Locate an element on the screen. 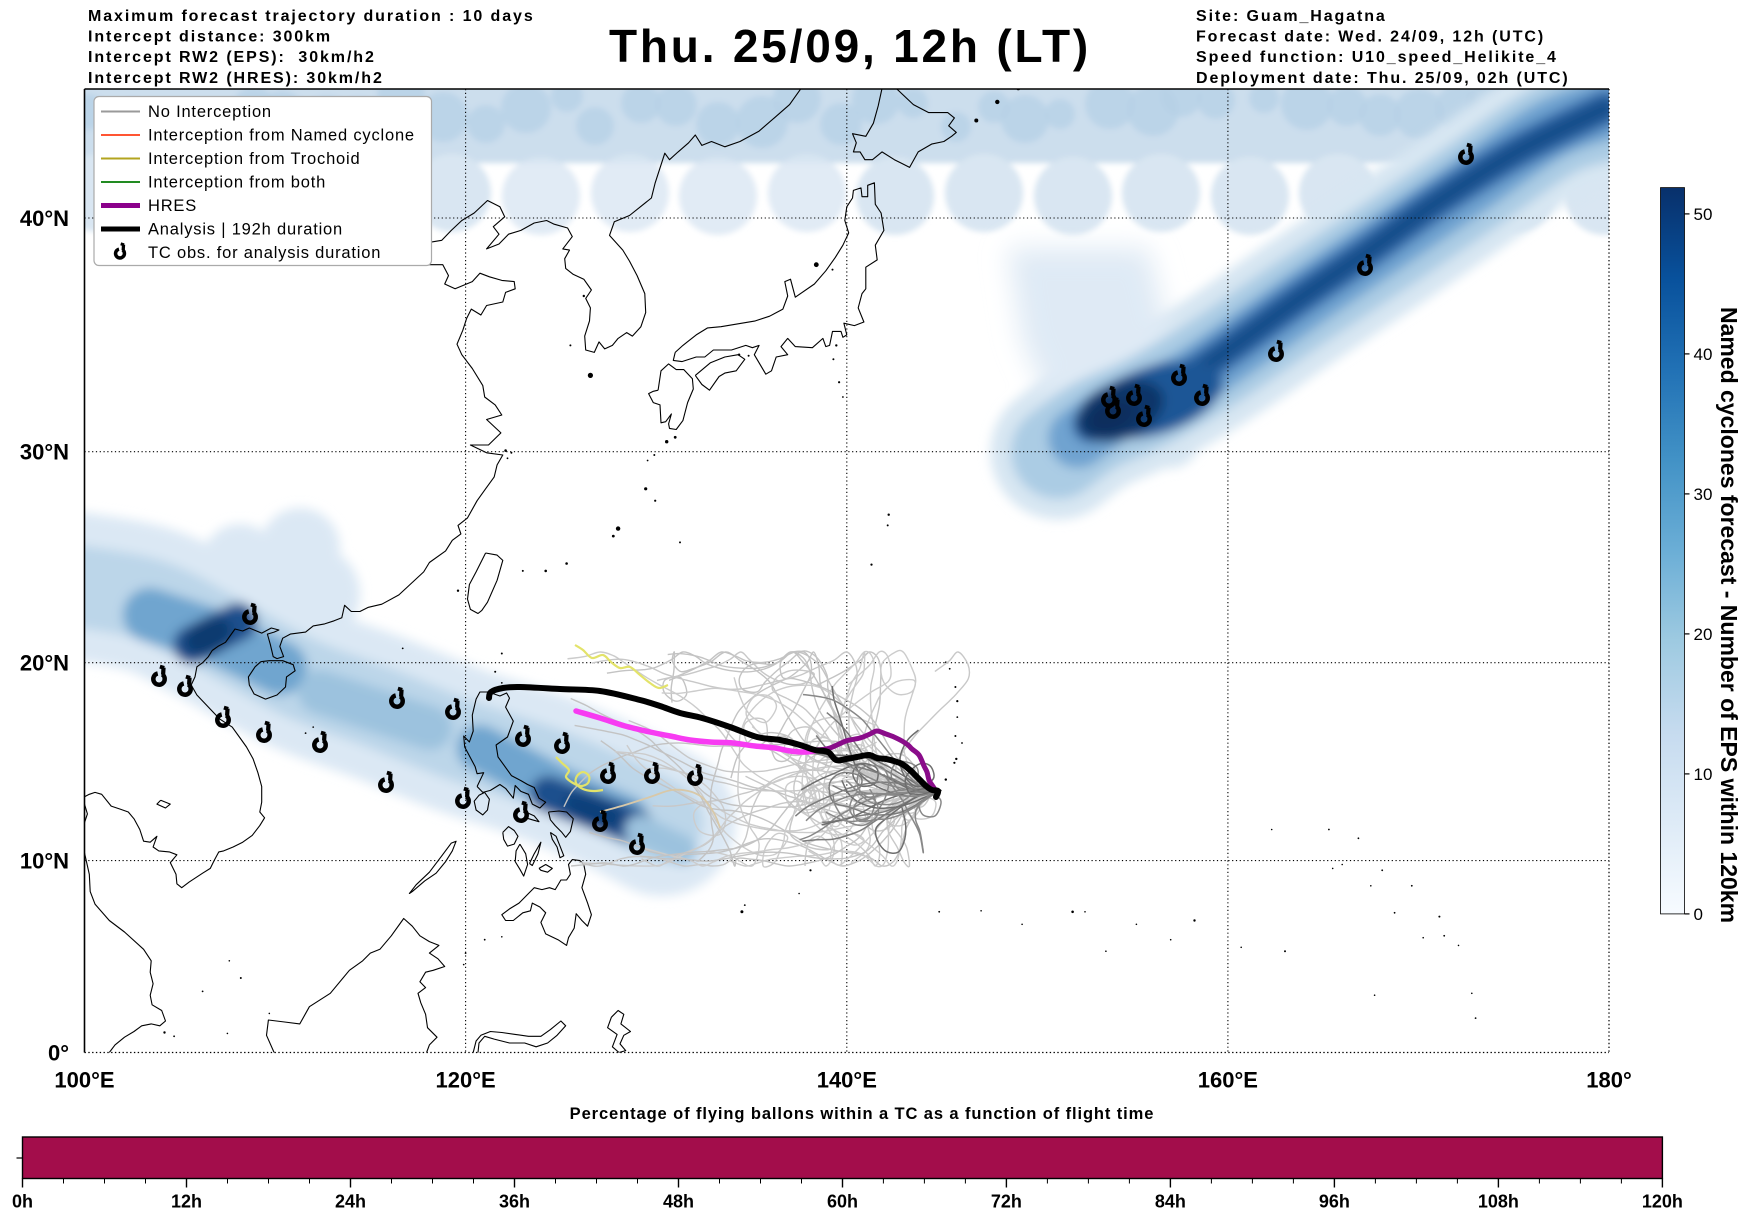 The height and width of the screenshot is (1213, 1748). svg-text: 10°N is located at coordinates (44, 861).